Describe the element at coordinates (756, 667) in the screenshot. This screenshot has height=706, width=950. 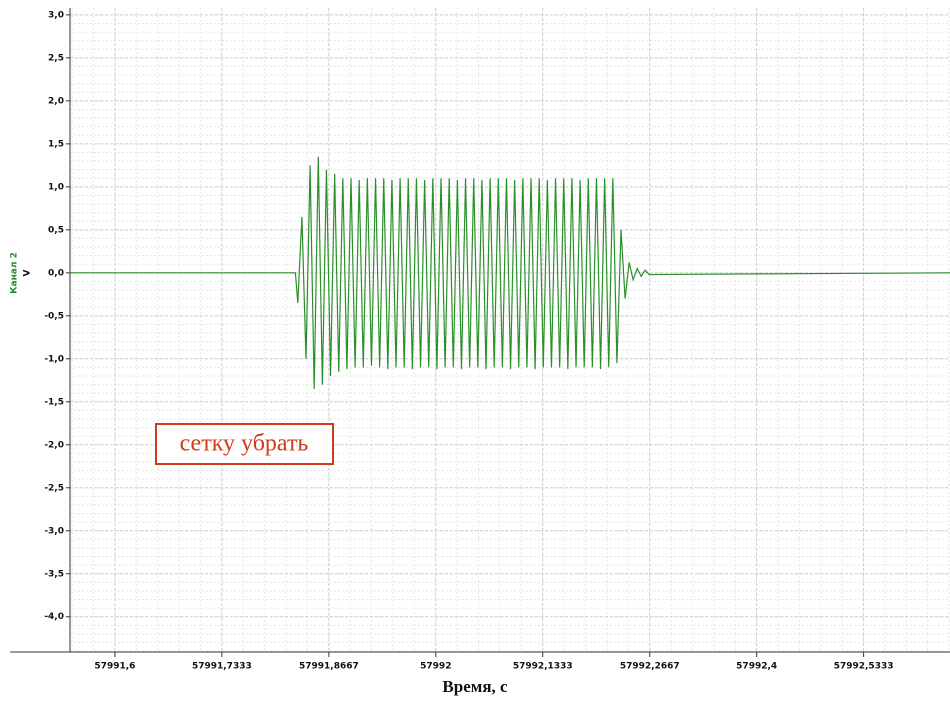
I see `x-tick-label: 57992,4` at that location.